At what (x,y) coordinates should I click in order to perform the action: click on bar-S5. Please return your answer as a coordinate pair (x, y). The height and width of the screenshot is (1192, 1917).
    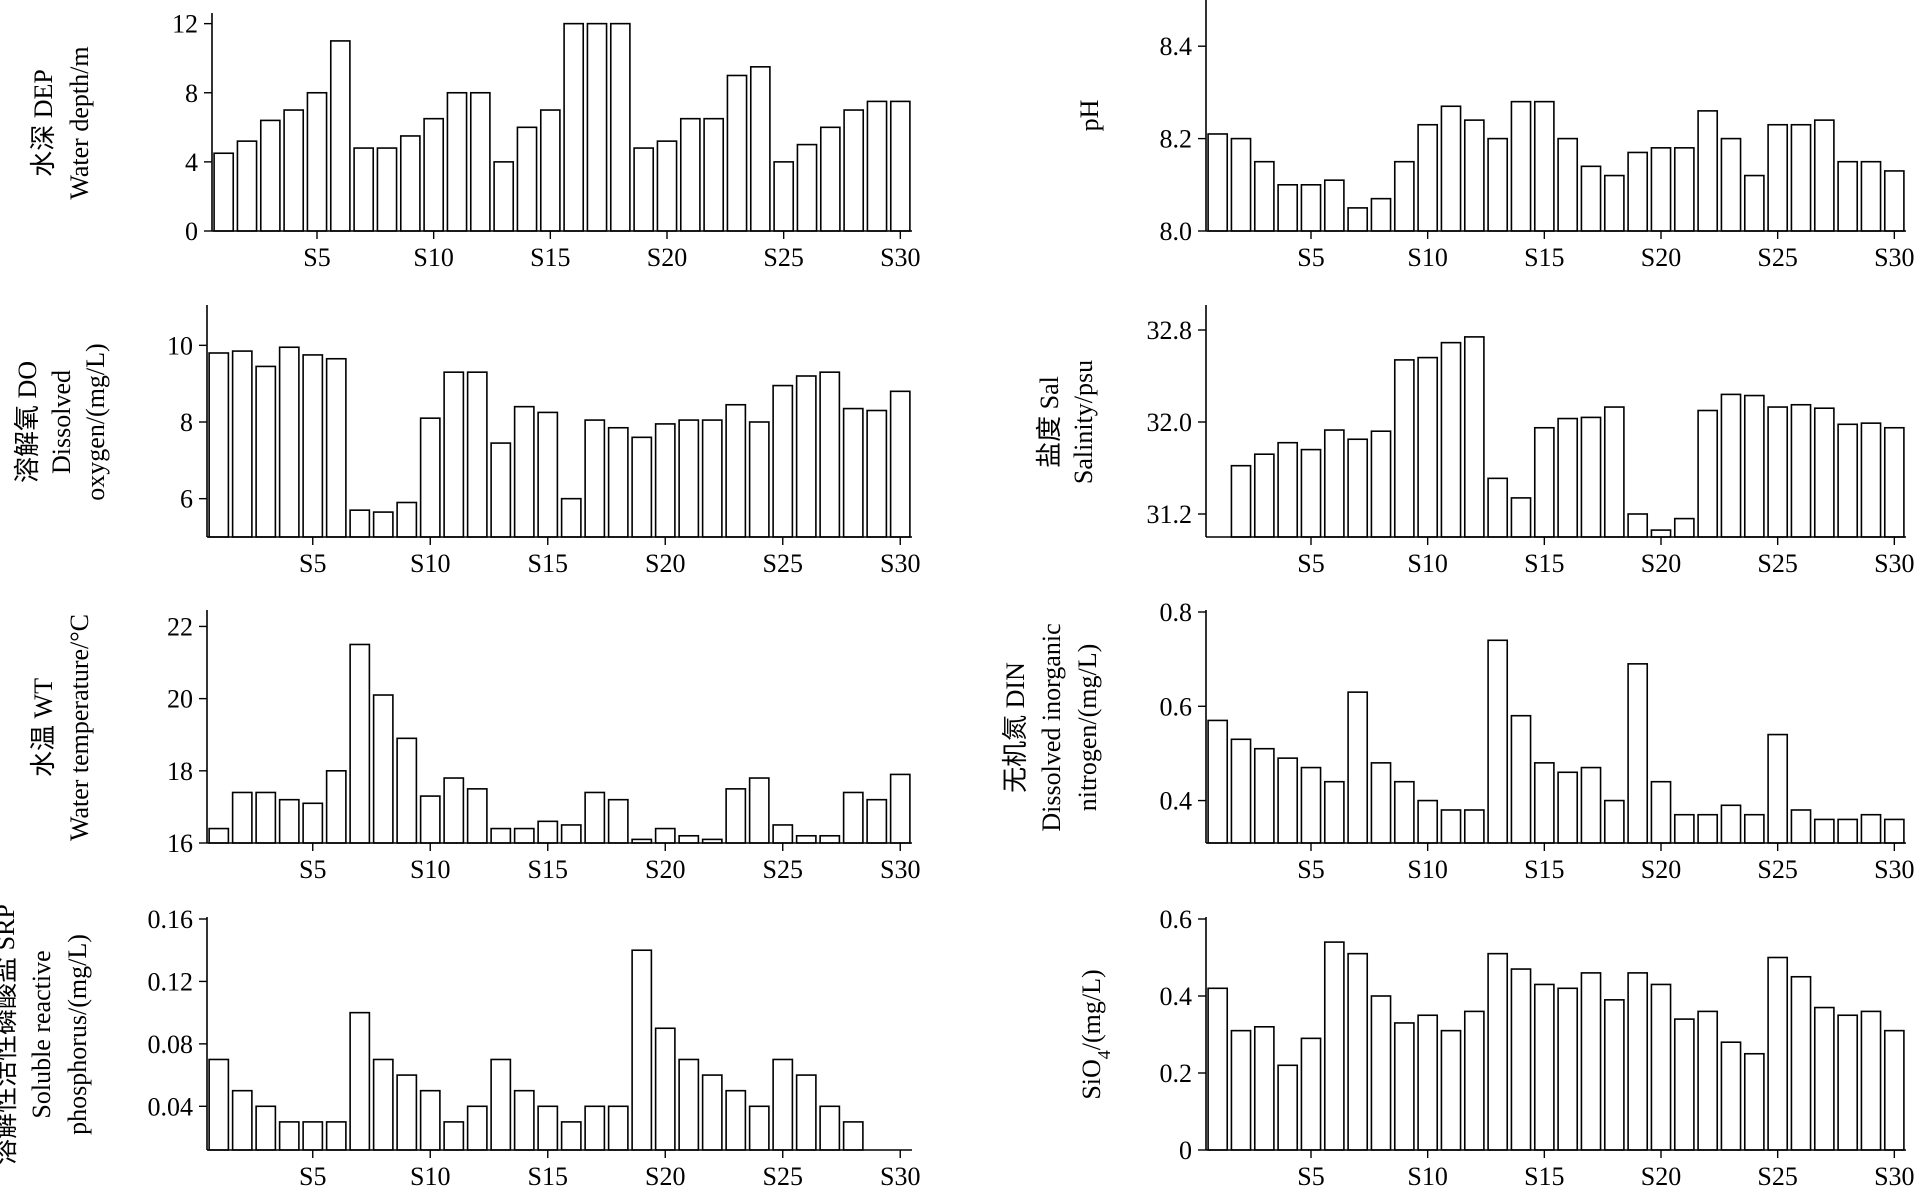
    Looking at the image, I should click on (1311, 805).